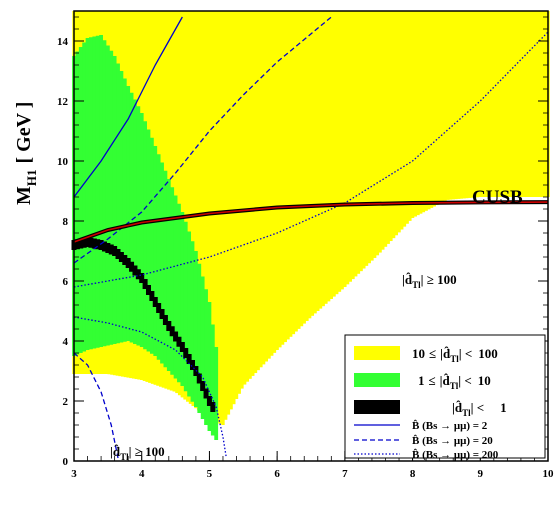 The height and width of the screenshot is (506, 558). I want to click on x-tick-label: 6, so click(277, 474).